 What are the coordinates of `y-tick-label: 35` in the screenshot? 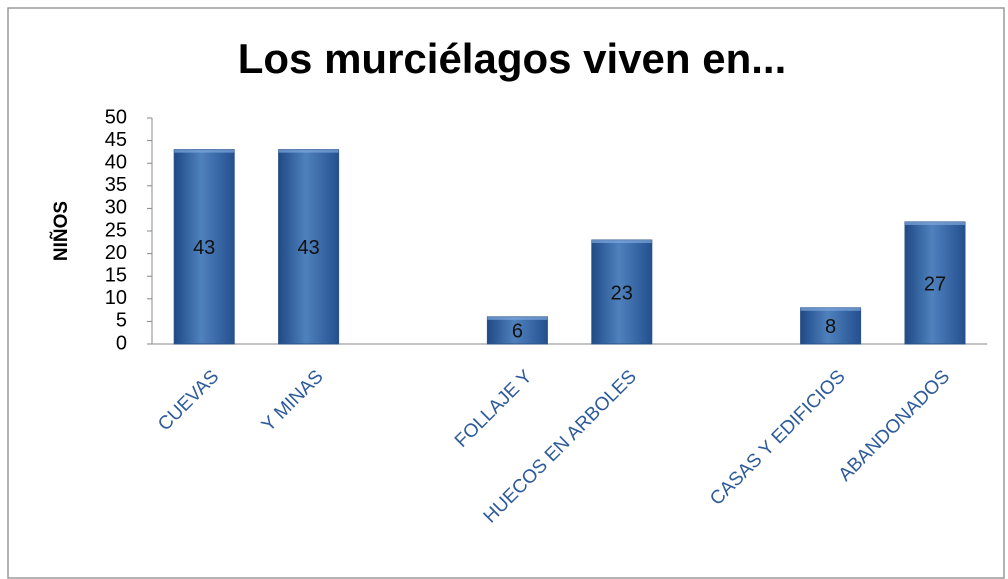 It's located at (116, 185).